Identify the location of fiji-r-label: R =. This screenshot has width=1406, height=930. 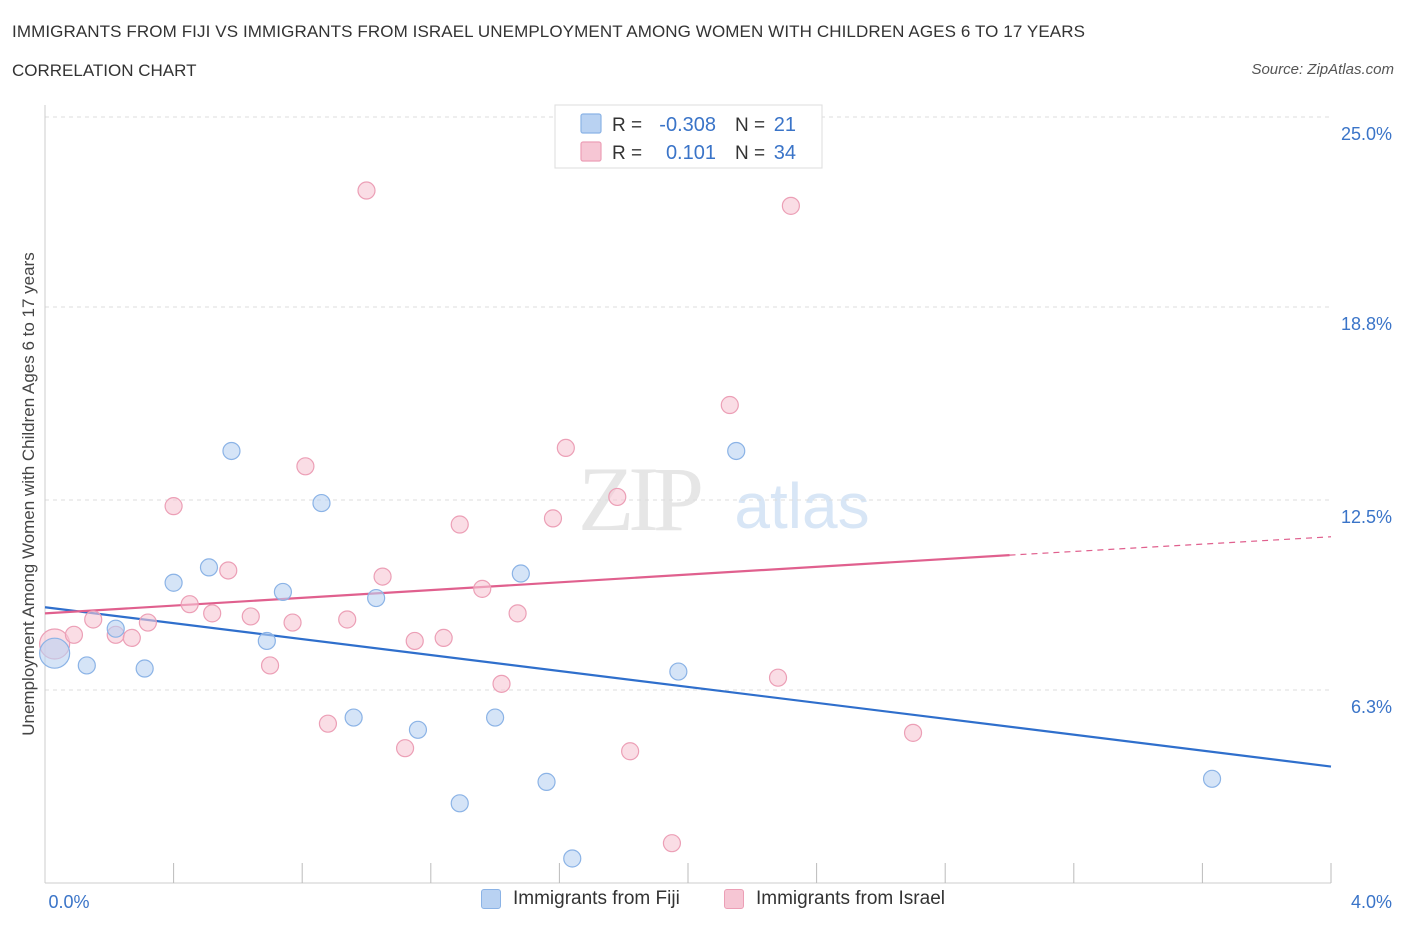
(627, 125).